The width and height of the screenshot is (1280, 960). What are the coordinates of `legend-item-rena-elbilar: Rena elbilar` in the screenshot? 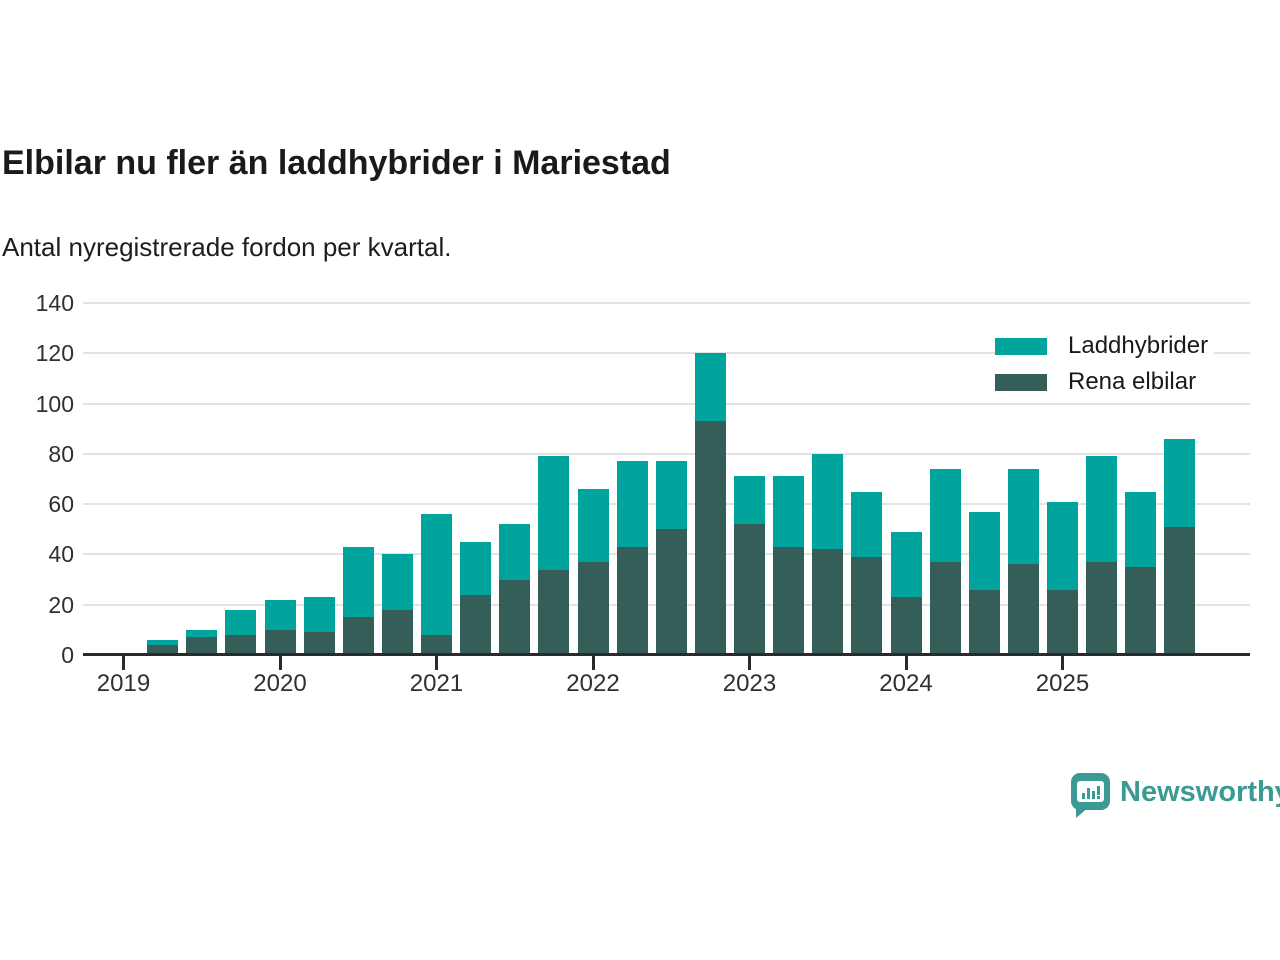 It's located at (1099, 382).